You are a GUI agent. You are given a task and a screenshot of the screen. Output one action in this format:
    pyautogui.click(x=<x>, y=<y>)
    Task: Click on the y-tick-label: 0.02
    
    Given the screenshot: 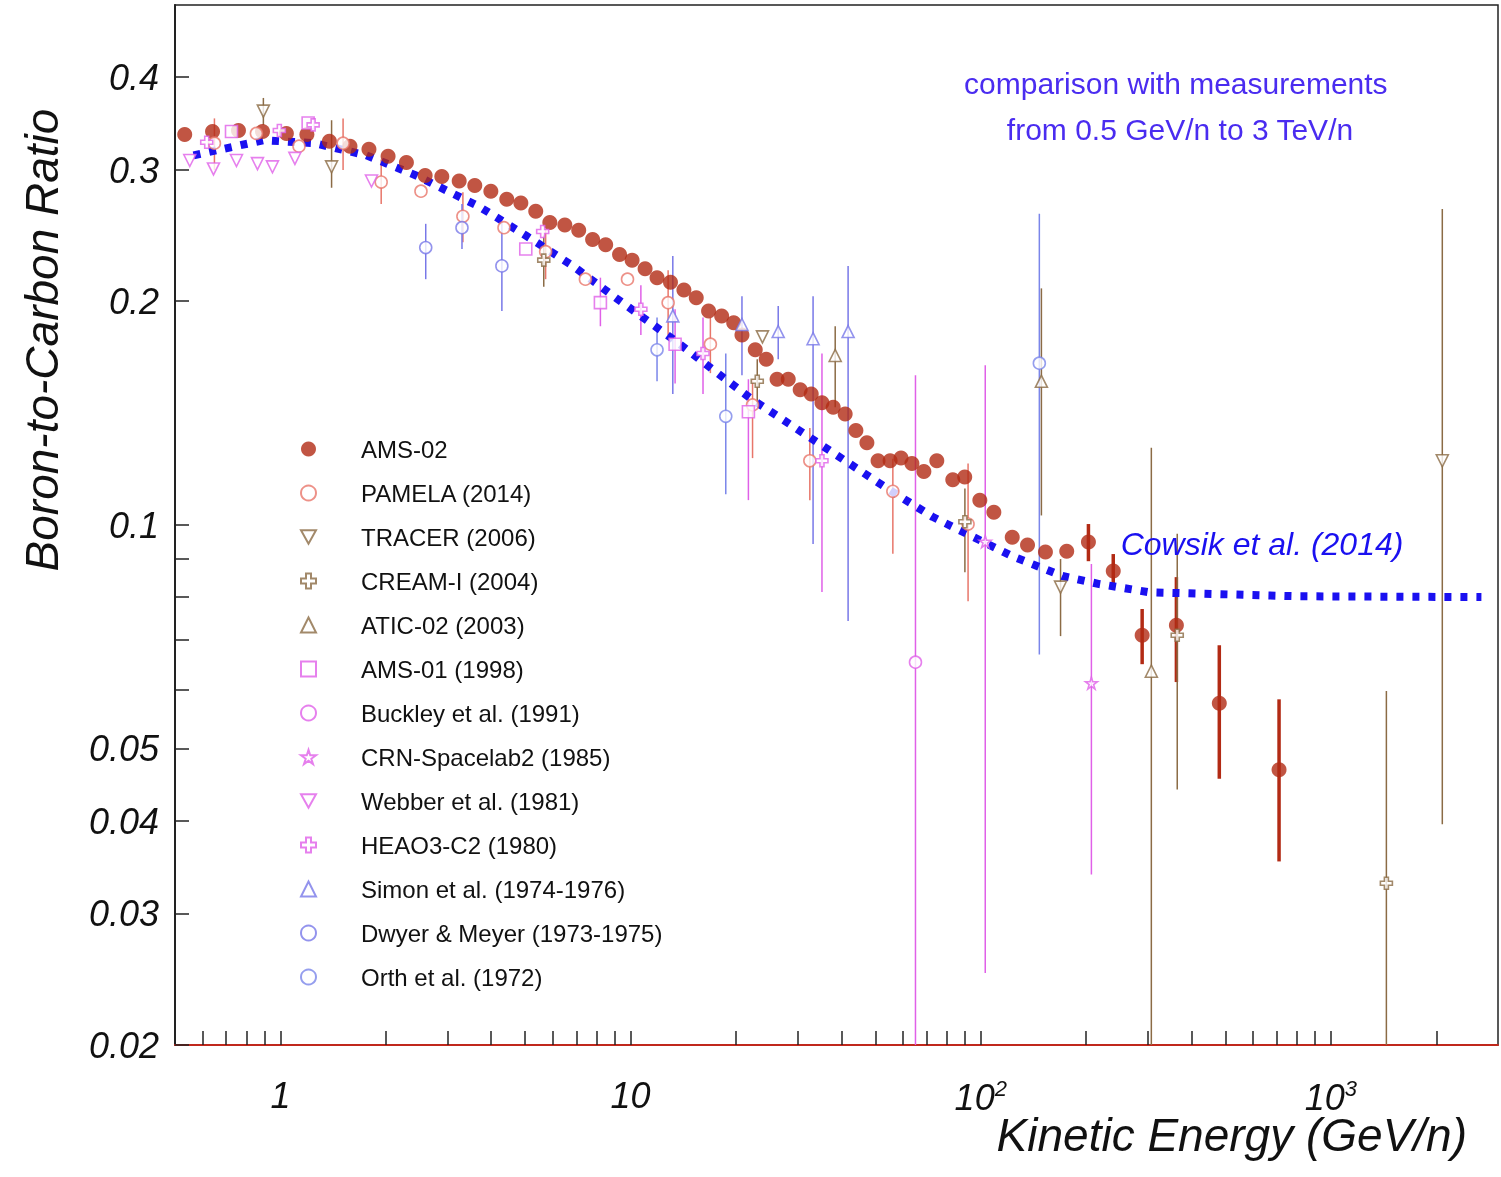 What is the action you would take?
    pyautogui.click(x=123, y=1045)
    